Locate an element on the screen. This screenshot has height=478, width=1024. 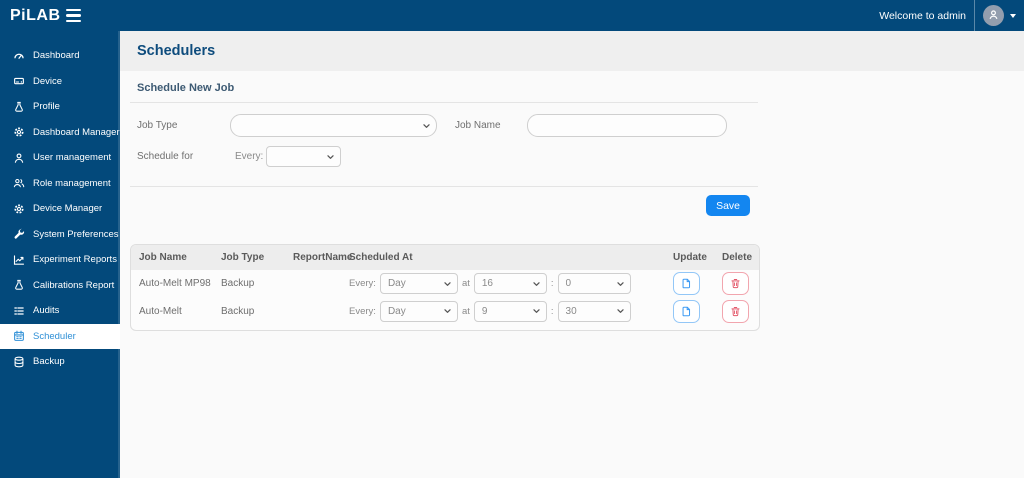
hour-select-wrap: 16 is located at coordinates (510, 284).